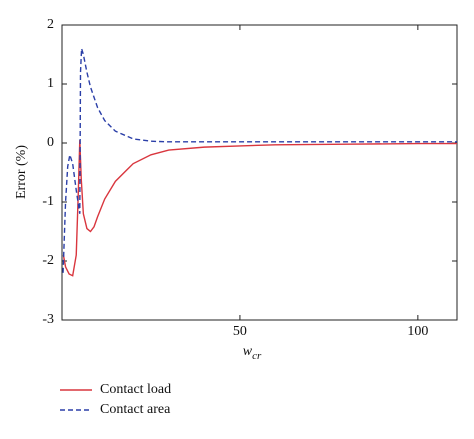 This screenshot has width=474, height=439. I want to click on y-axis-label: Error (%), so click(21, 172).